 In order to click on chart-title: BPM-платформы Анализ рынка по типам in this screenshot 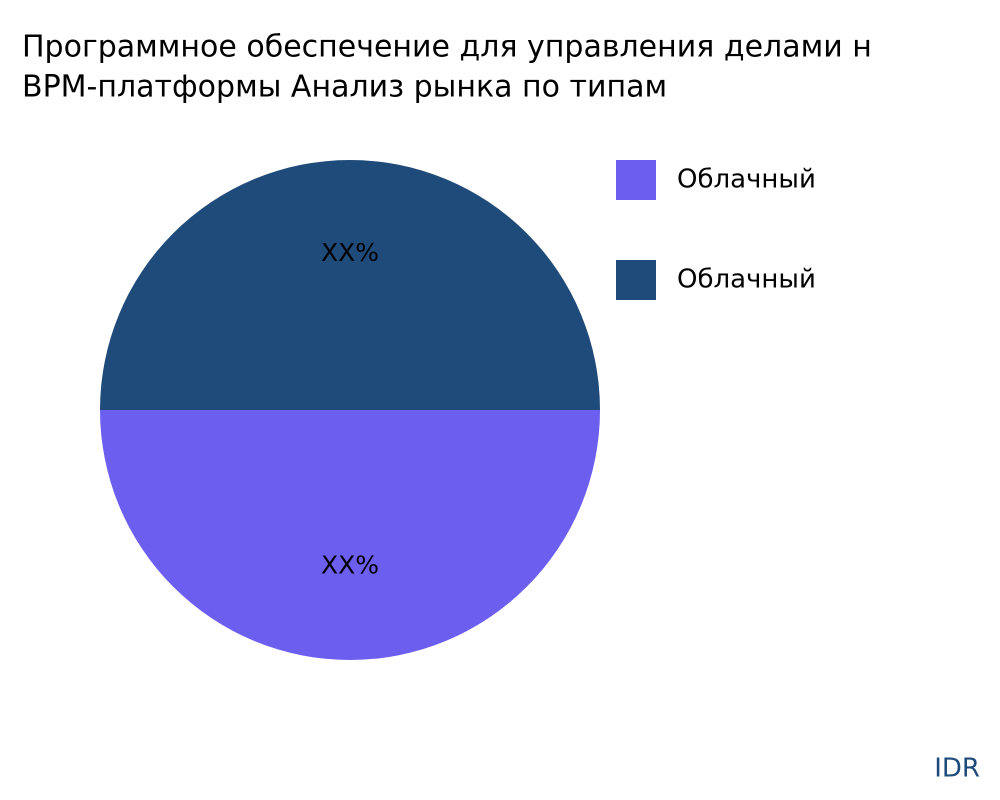, I will do `click(344, 87)`.